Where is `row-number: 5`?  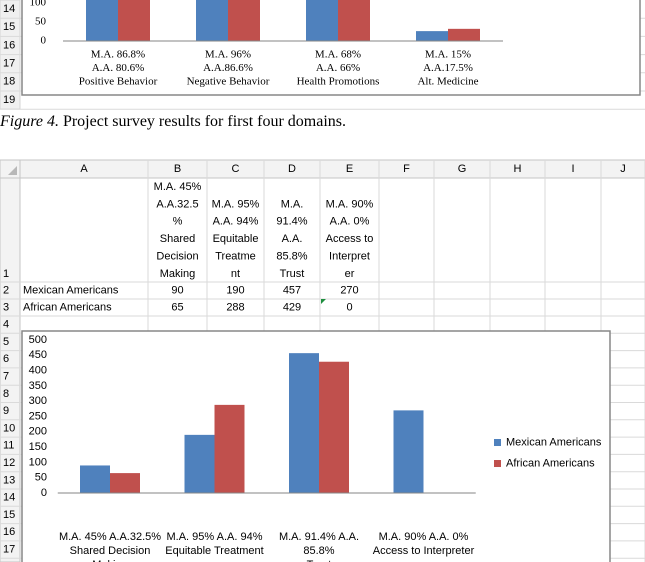 row-number: 5 is located at coordinates (6, 342).